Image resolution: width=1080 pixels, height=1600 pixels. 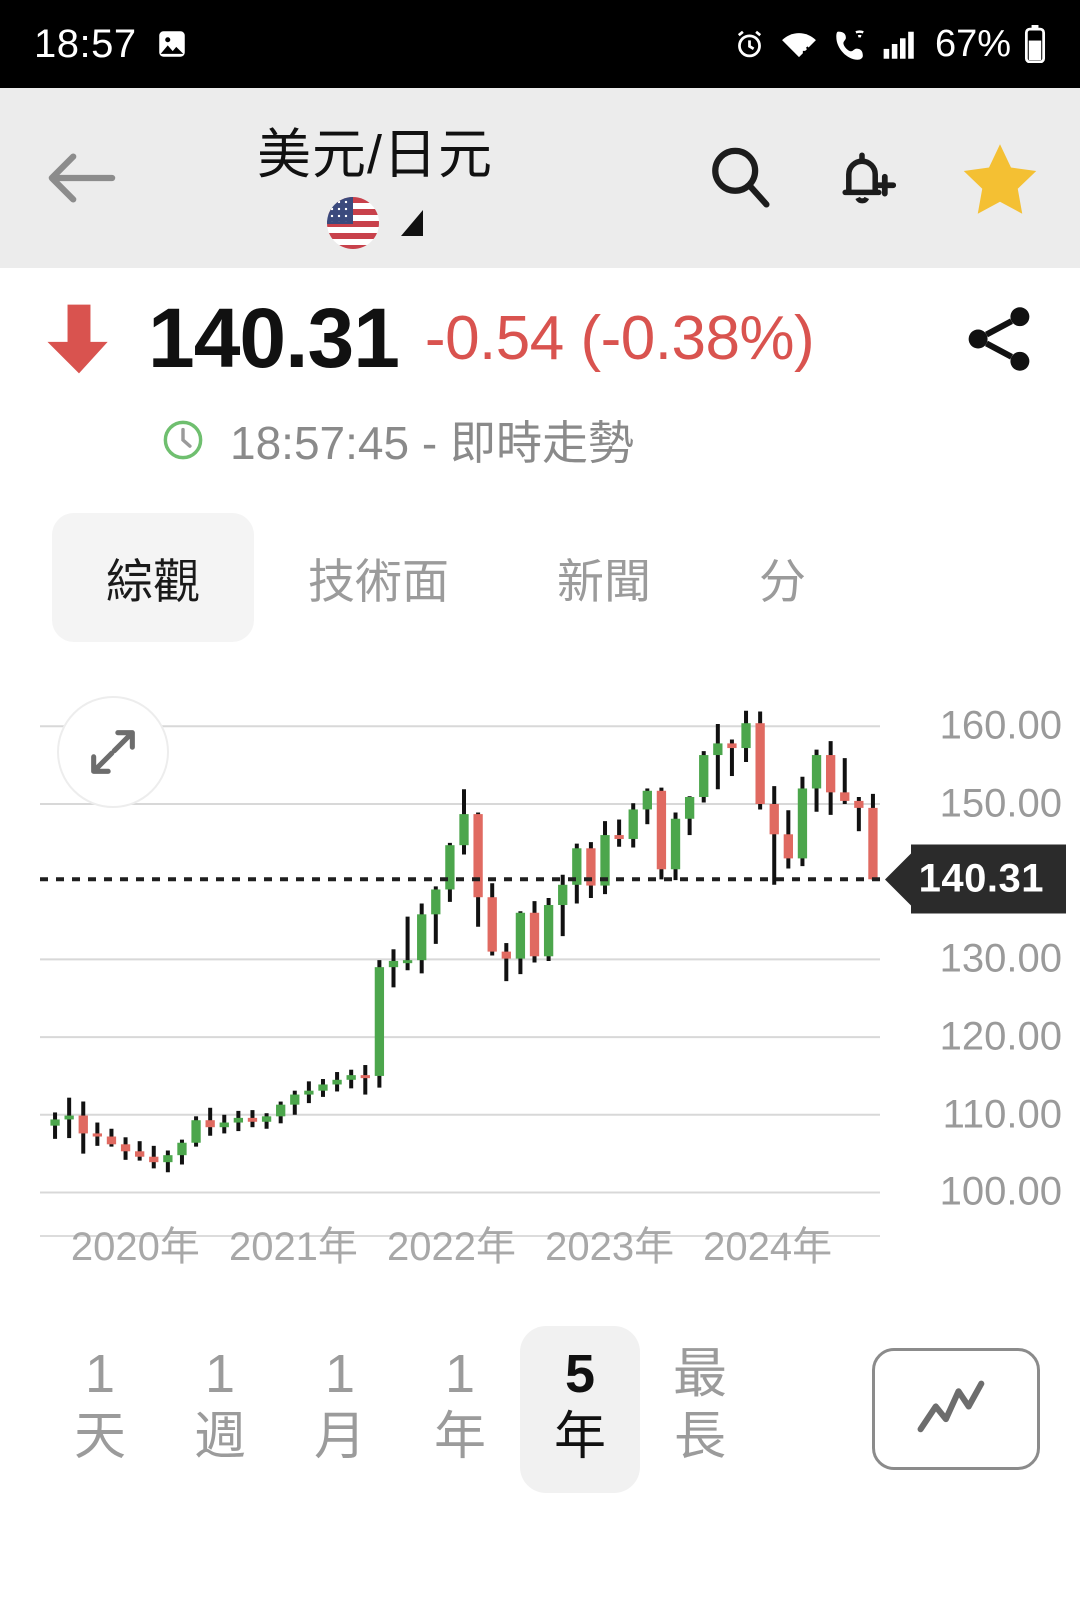 I want to click on range-max-unit: 長, so click(x=699, y=1437).